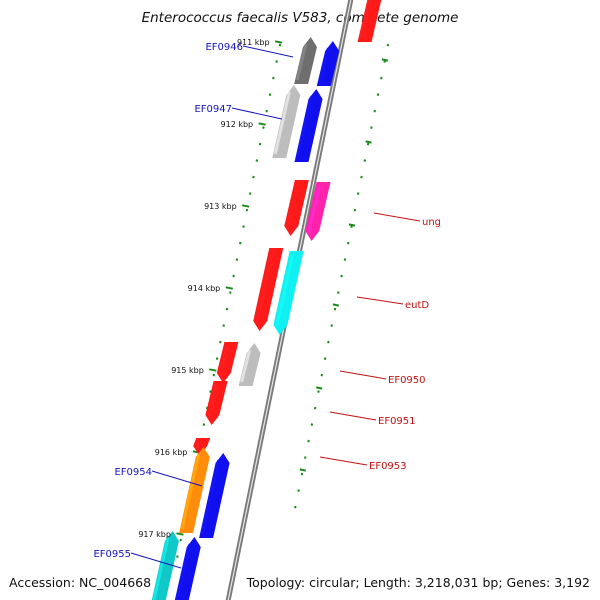  Describe the element at coordinates (133, 472) in the screenshot. I see `gene-label-ef0954: EF0954` at that location.